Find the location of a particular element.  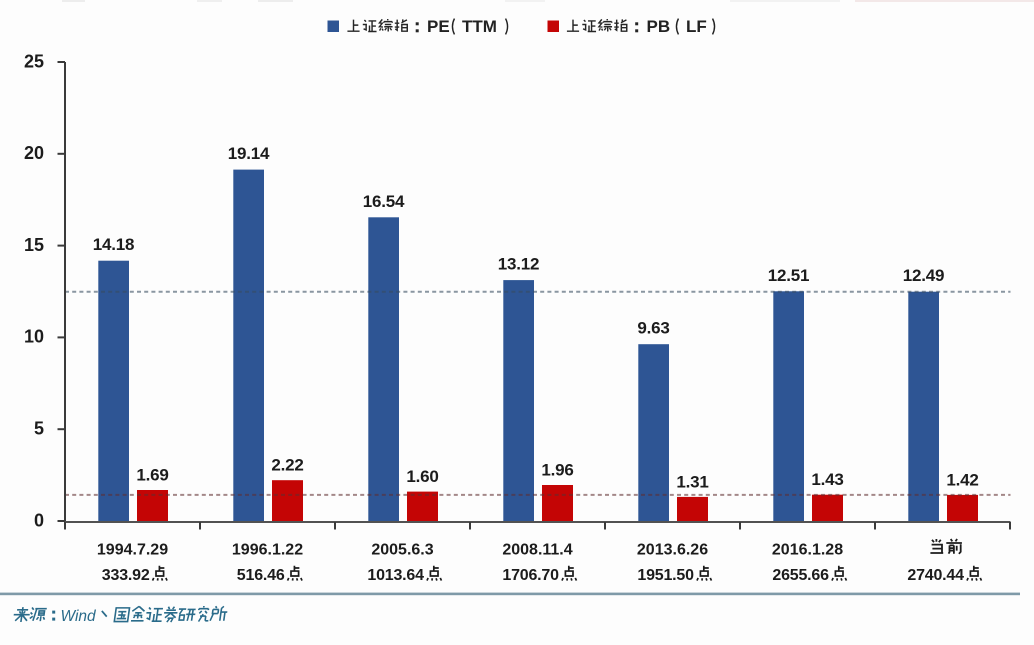

svg-text: 12.51 is located at coordinates (789, 275).